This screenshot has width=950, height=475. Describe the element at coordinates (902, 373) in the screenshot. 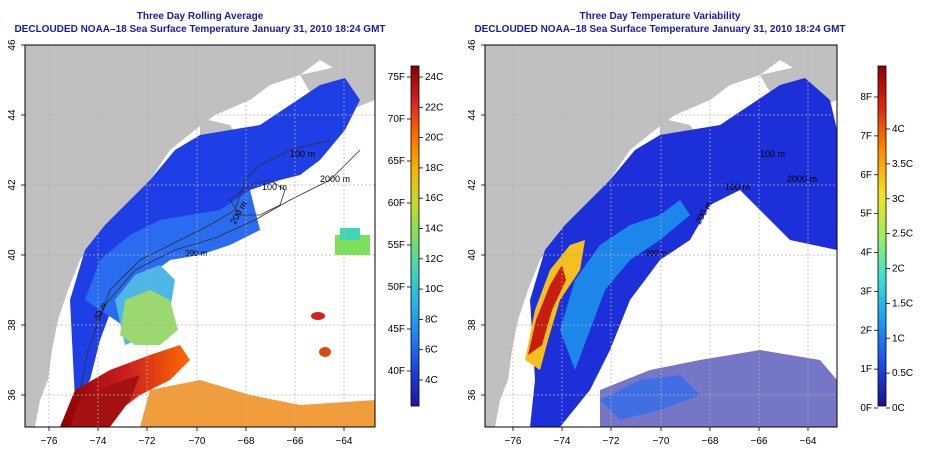

I see `colorbar-c-label: 0.5C` at that location.